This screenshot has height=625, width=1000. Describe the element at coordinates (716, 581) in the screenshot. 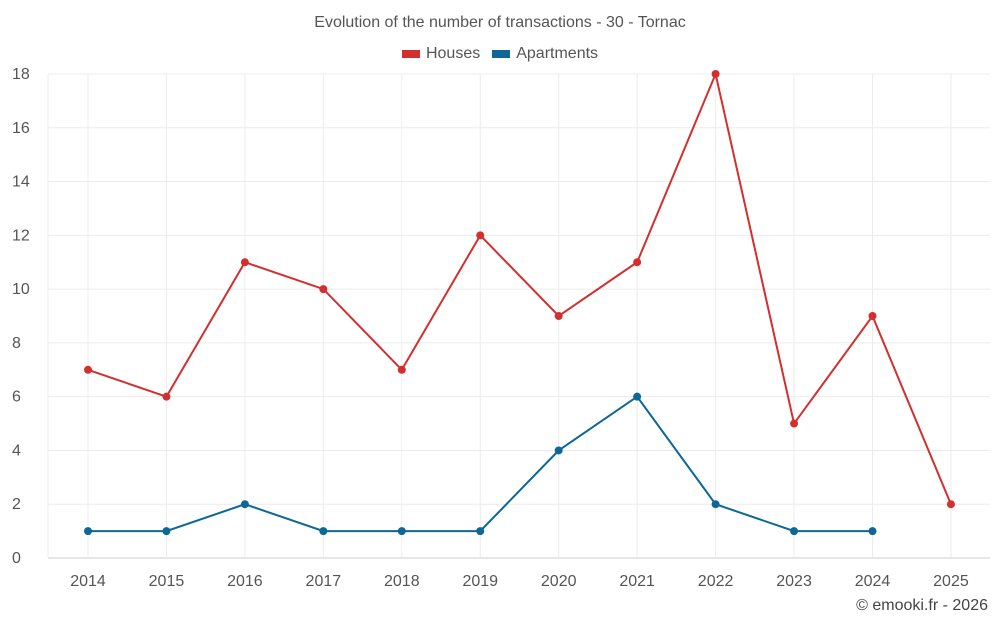

I see `x-tick-label-2022: 2022` at that location.